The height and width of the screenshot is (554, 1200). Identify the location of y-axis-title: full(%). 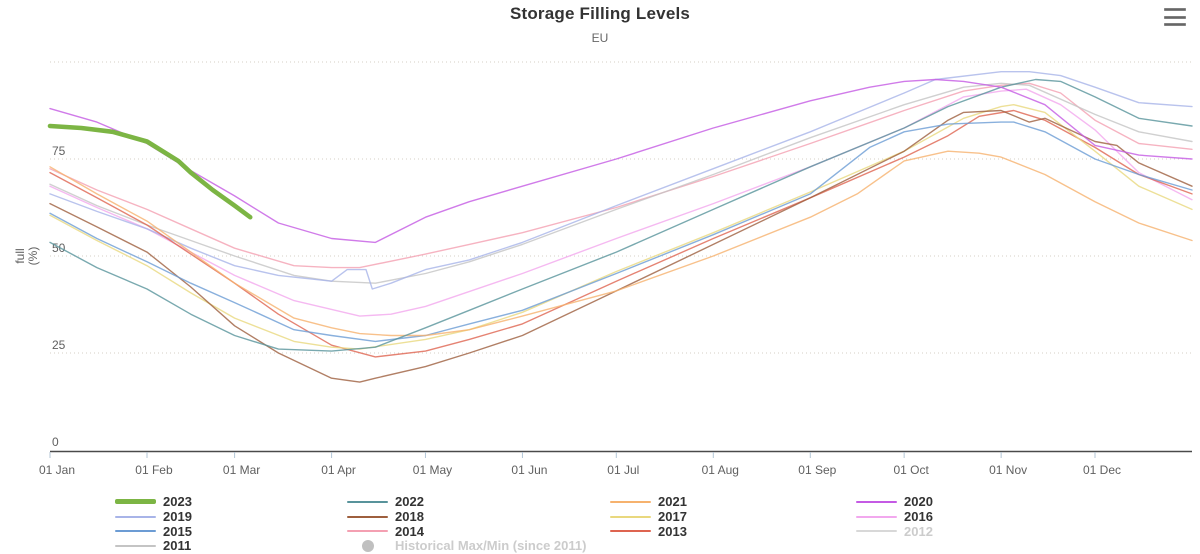
(26, 256).